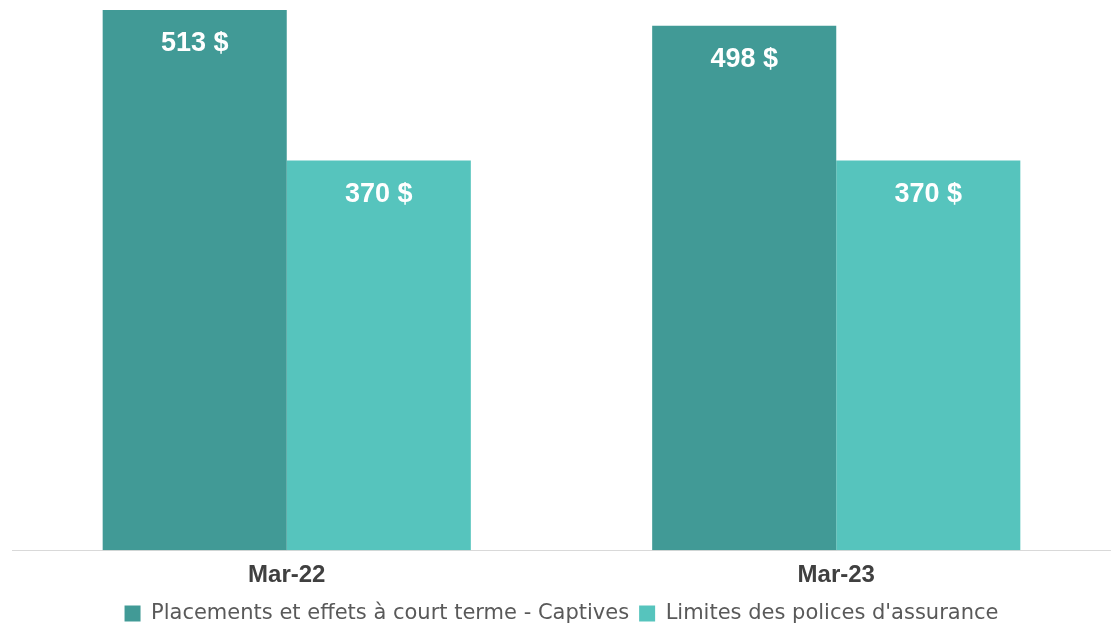  I want to click on data-label: 513 $, so click(194, 42).